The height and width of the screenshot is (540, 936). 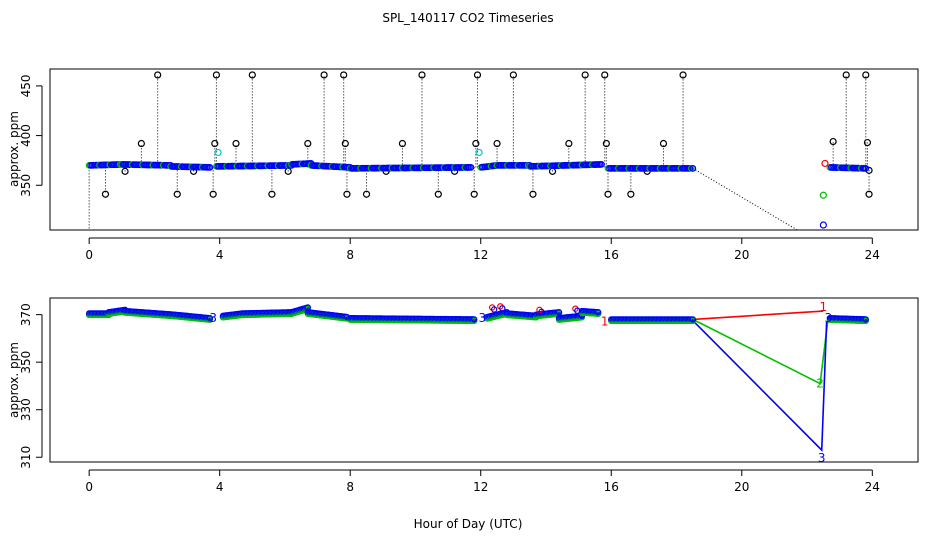 I want to click on bottom-bump-point, so click(x=541, y=312).